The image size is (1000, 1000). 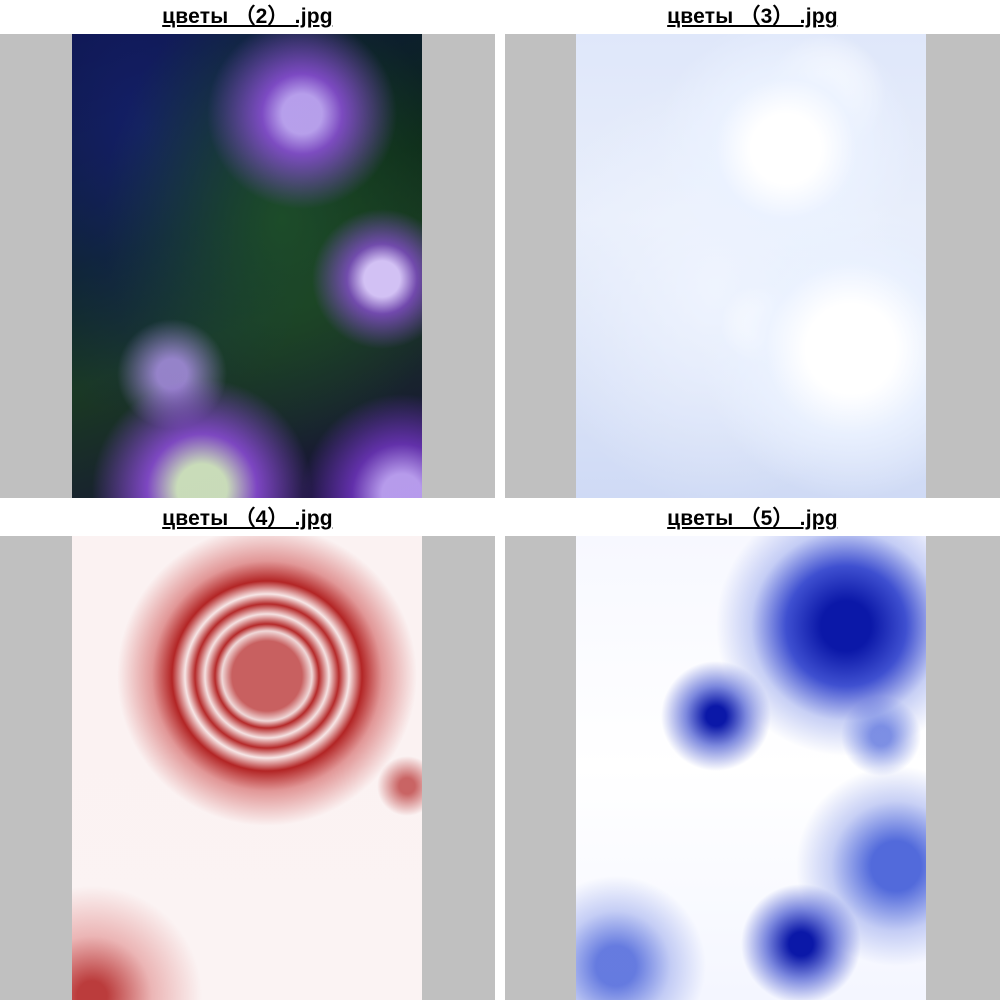 I want to click on image-caption: цветы （2） .jpg, so click(x=247, y=16).